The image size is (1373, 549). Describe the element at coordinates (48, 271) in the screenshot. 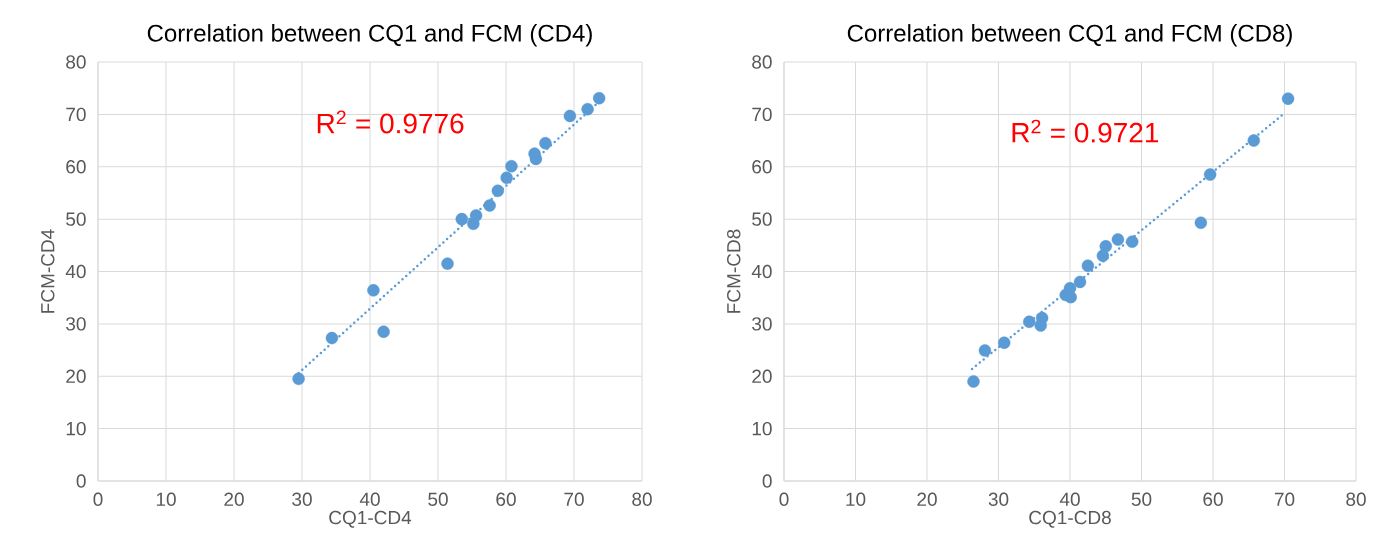

I see `y-axis-title: FCM-CD4` at that location.